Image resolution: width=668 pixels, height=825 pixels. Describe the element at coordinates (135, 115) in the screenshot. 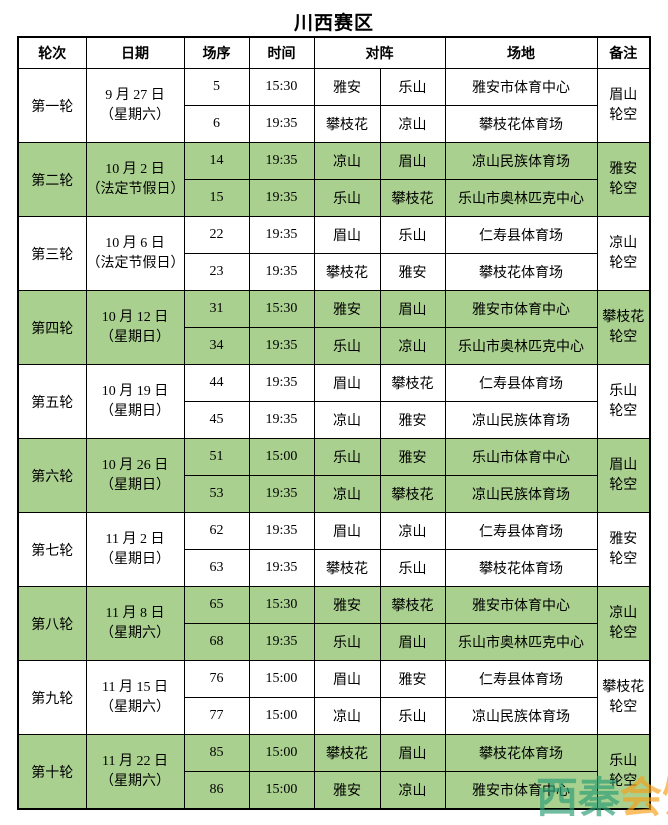

I see `date-line2: （星期六）` at that location.